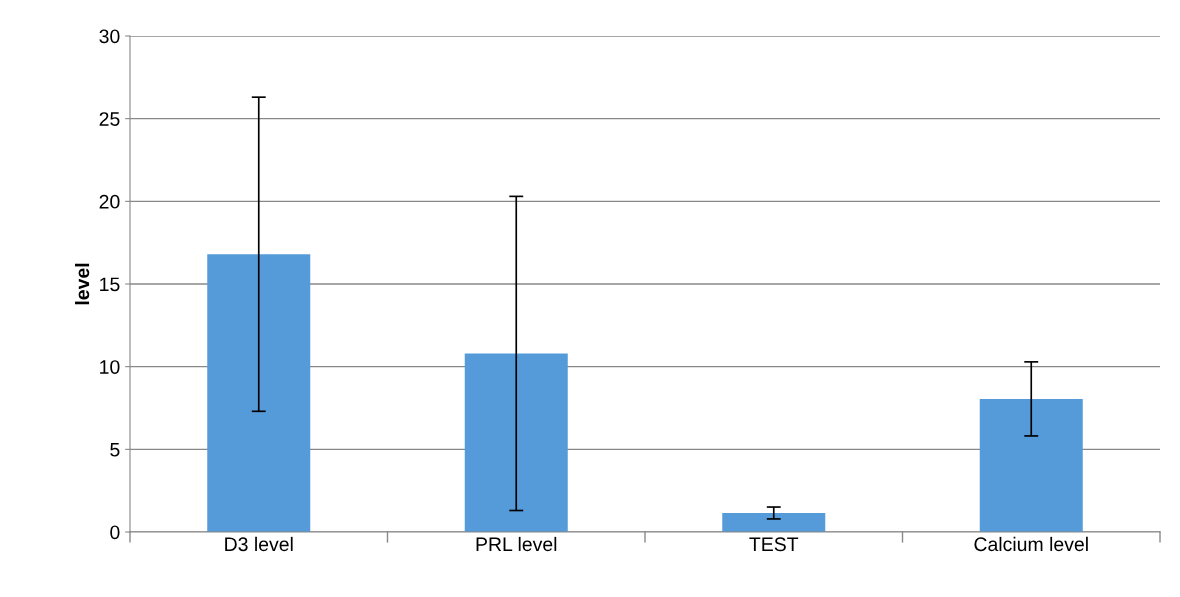 This screenshot has width=1180, height=597. I want to click on y-tick-label: 15, so click(110, 284).